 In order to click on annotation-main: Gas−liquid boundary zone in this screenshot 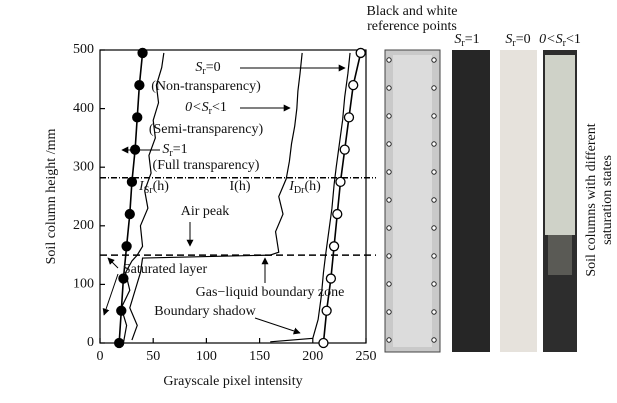, I will do `click(270, 292)`.